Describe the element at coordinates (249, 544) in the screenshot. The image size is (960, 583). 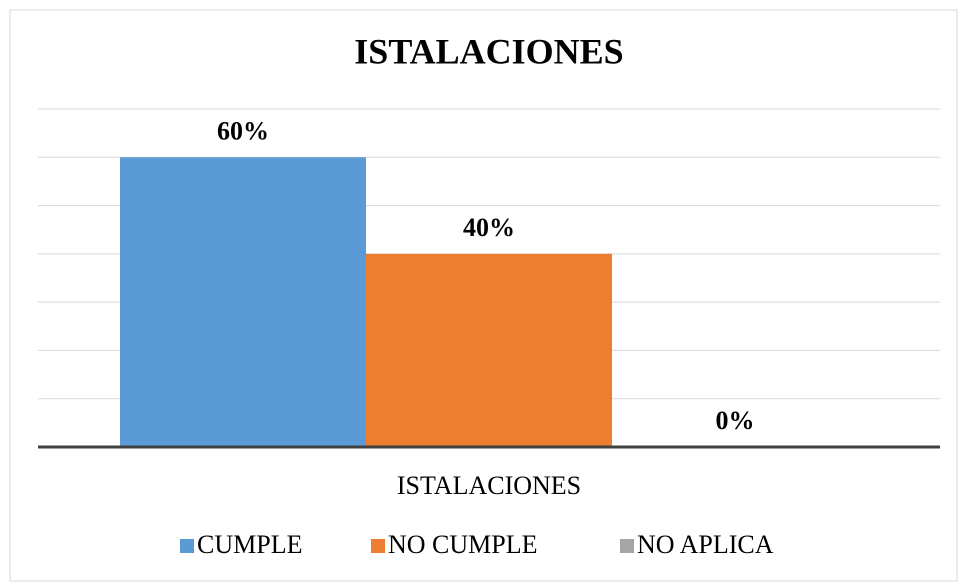
I see `legend-label: CUMPLE` at that location.